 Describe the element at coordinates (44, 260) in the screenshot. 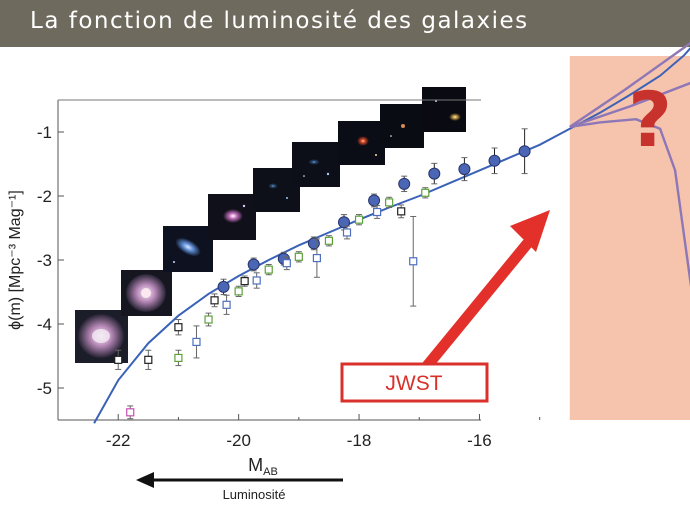

I see `y-tick-label: -3` at that location.